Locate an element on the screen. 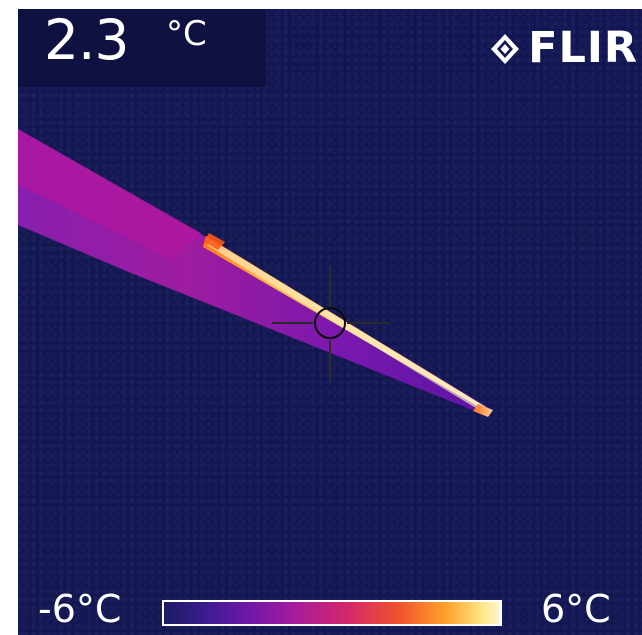  temperature-reading-unit: °C is located at coordinates (186, 34).